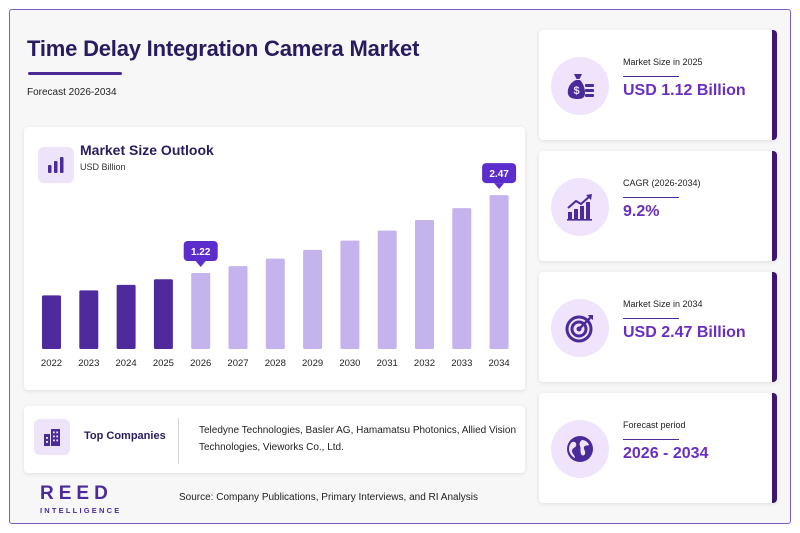  Describe the element at coordinates (684, 90) in the screenshot. I see `stat-value: USD 1.12 Billion` at that location.